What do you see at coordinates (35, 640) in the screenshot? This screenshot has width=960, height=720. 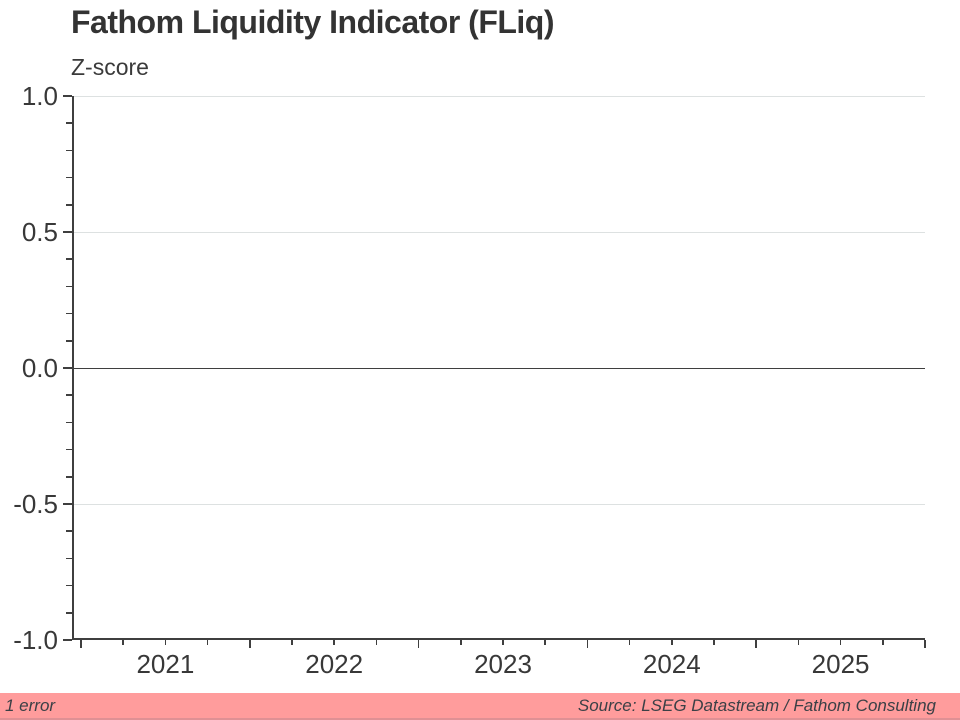 I see `y-tick-label: -1.0` at bounding box center [35, 640].